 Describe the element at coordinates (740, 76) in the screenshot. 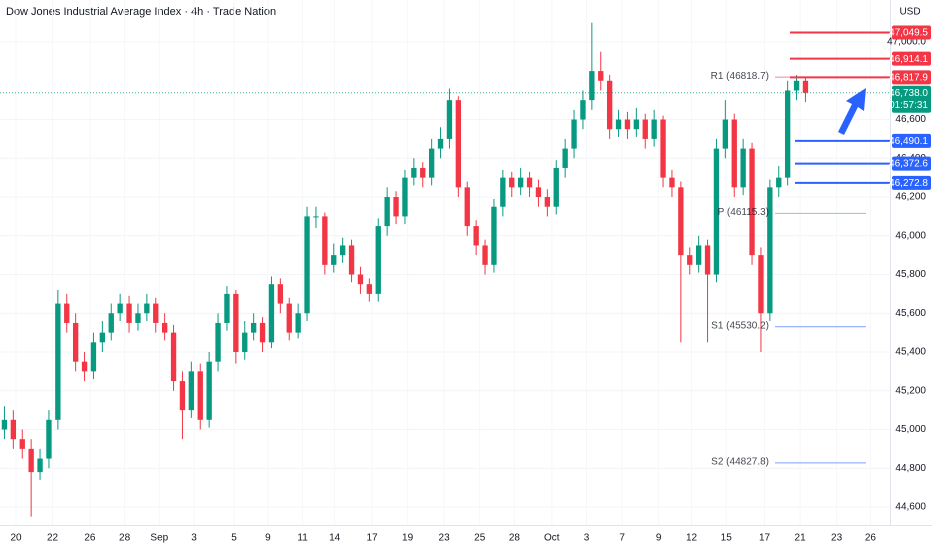

I see `pivot-label: R1 (46818.7)` at that location.